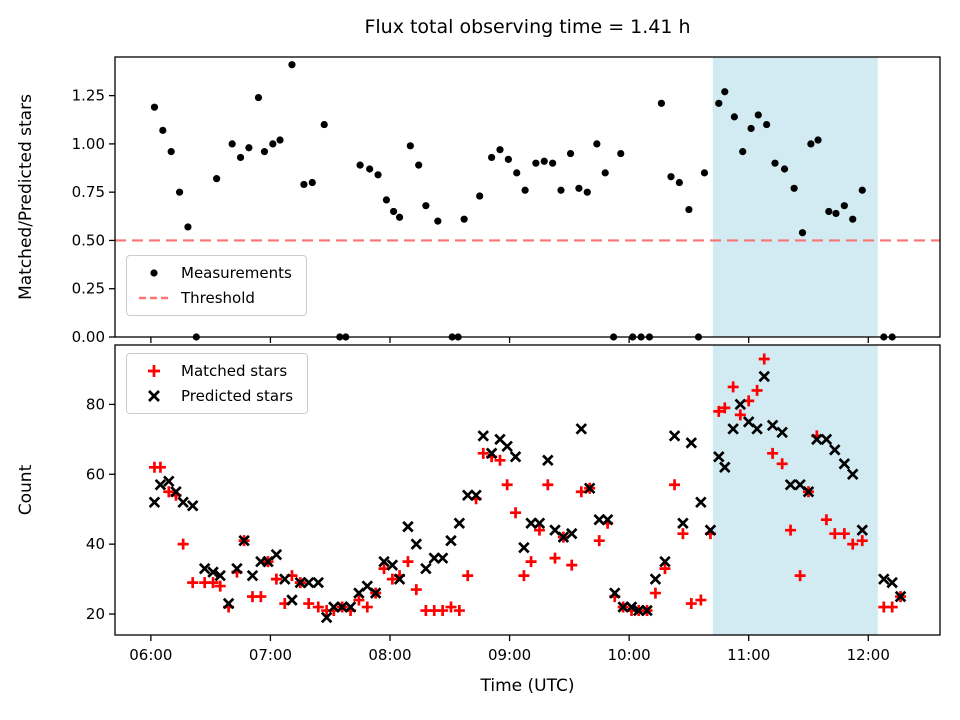  Describe the element at coordinates (748, 655) in the screenshot. I see `svg-text: 11:00` at that location.